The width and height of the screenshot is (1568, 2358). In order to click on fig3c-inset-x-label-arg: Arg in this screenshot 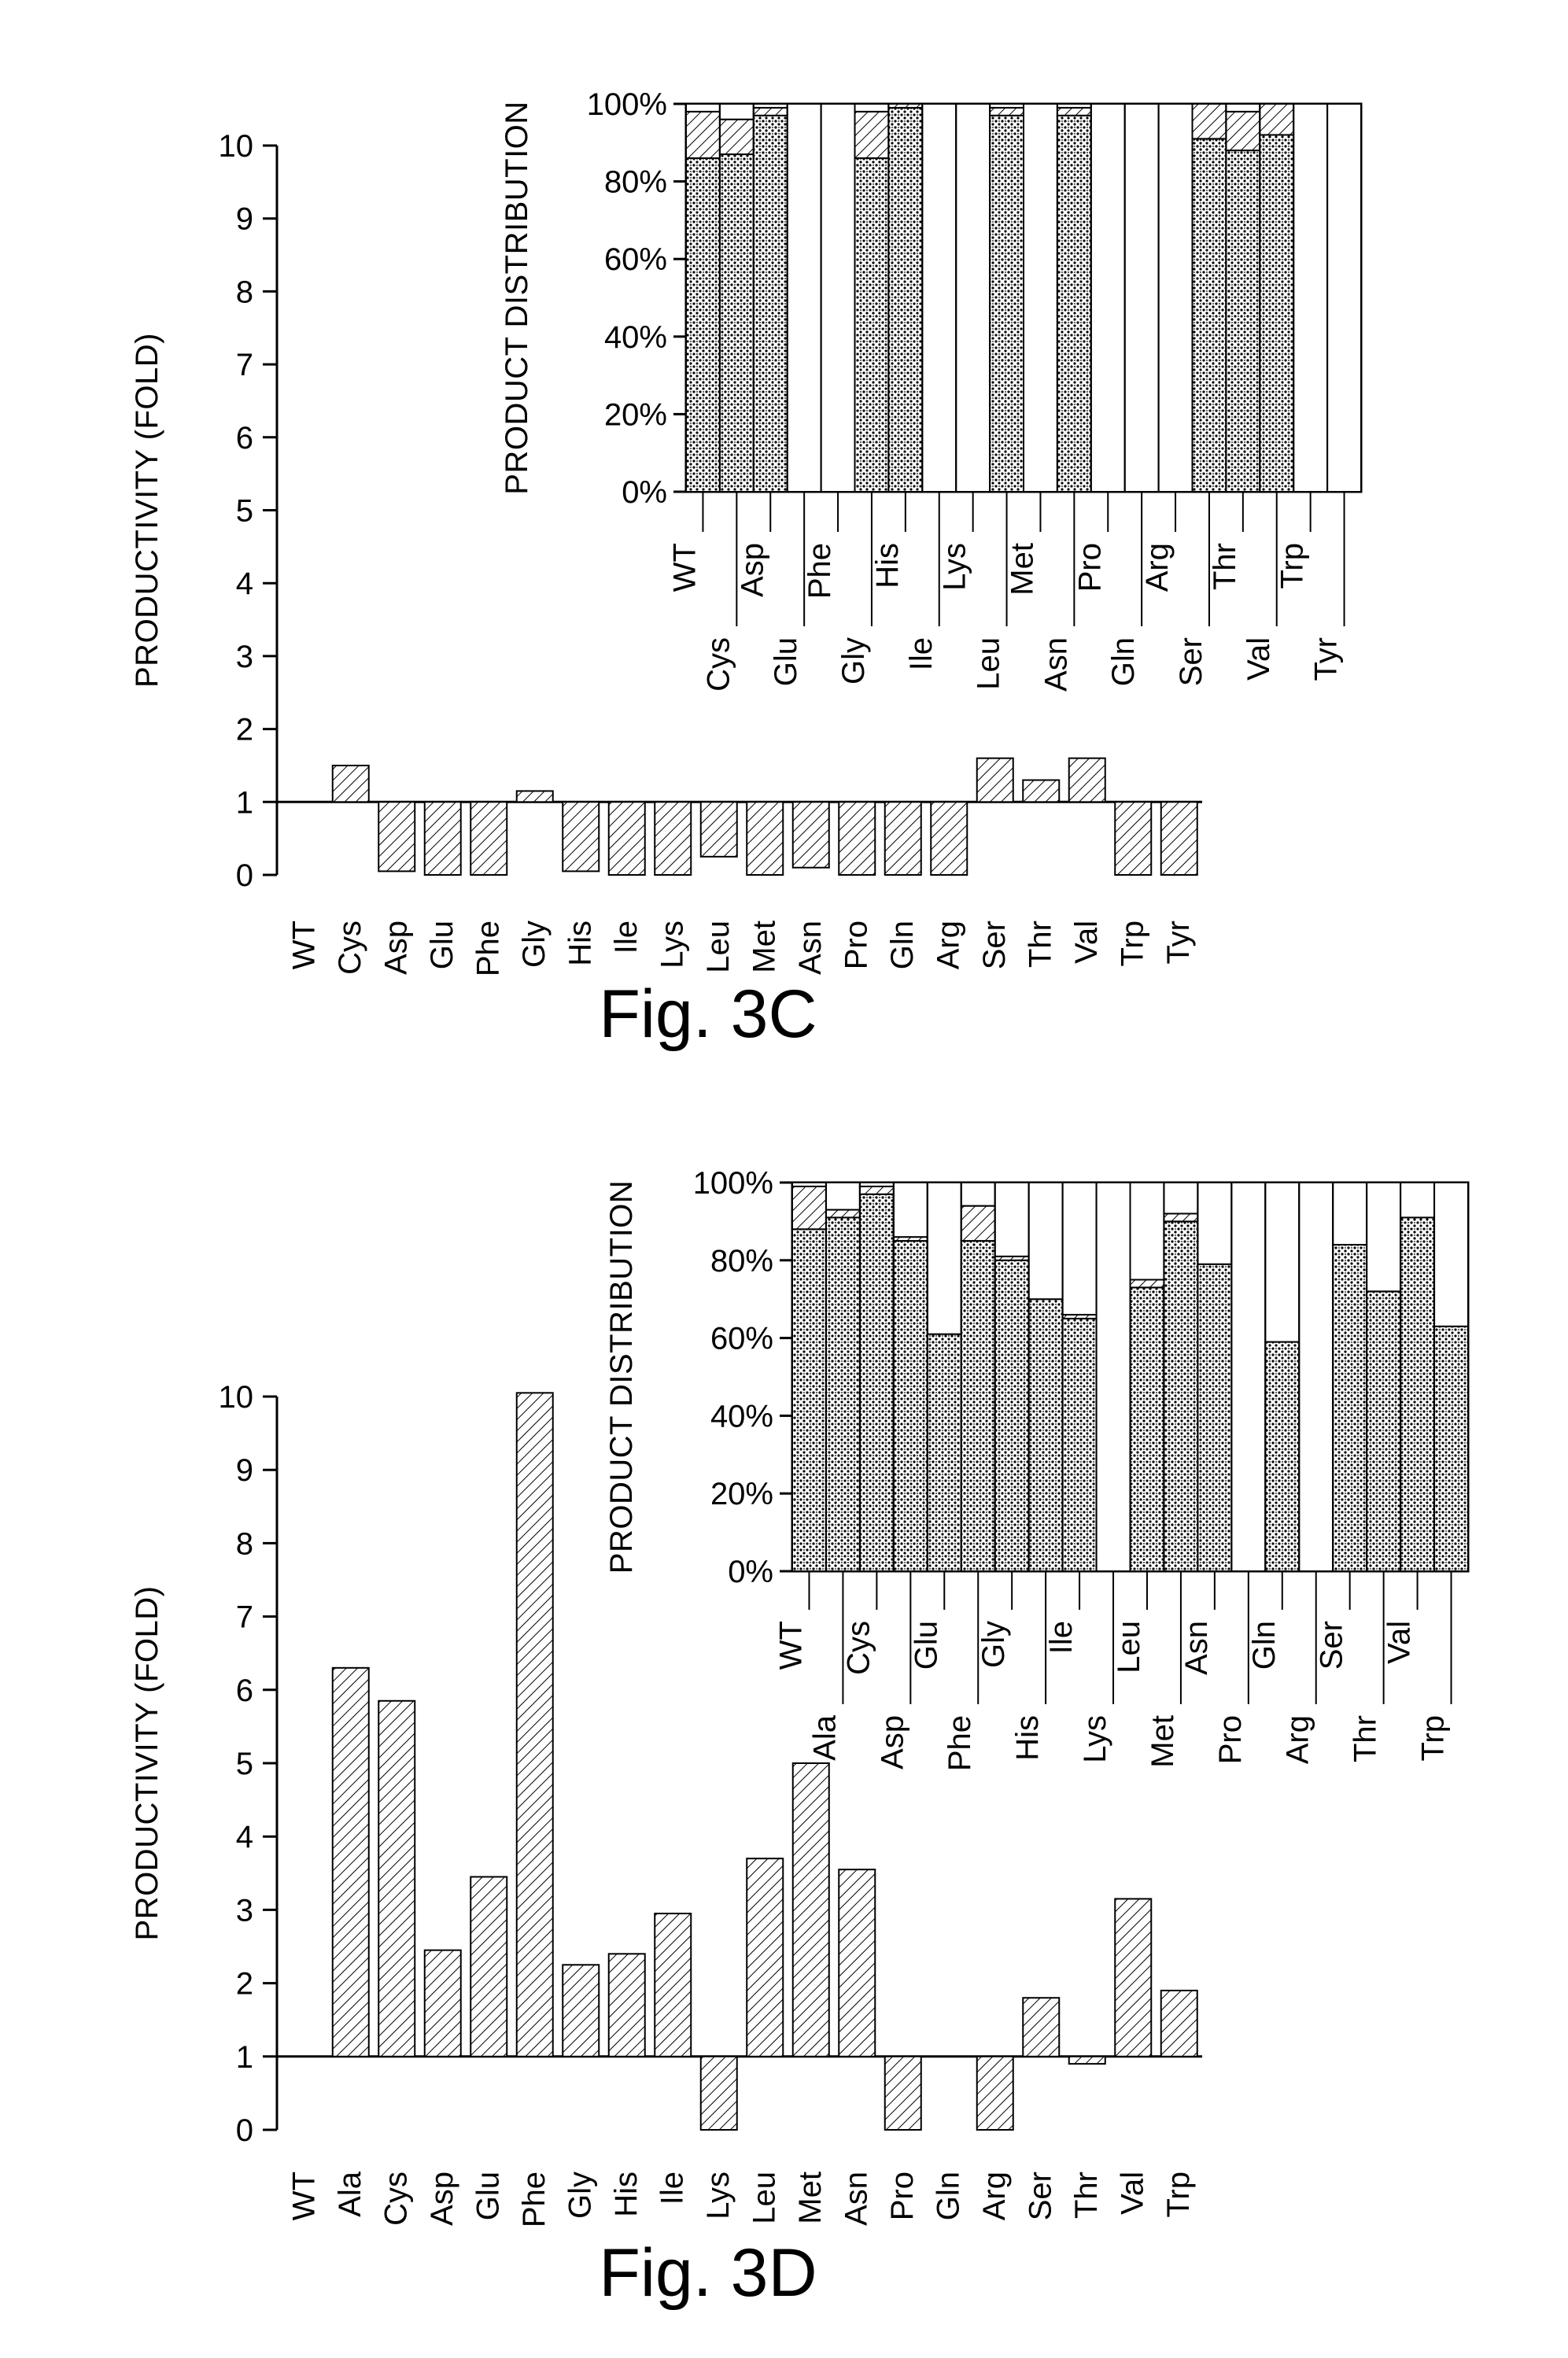, I will do `click(1157, 567)`.